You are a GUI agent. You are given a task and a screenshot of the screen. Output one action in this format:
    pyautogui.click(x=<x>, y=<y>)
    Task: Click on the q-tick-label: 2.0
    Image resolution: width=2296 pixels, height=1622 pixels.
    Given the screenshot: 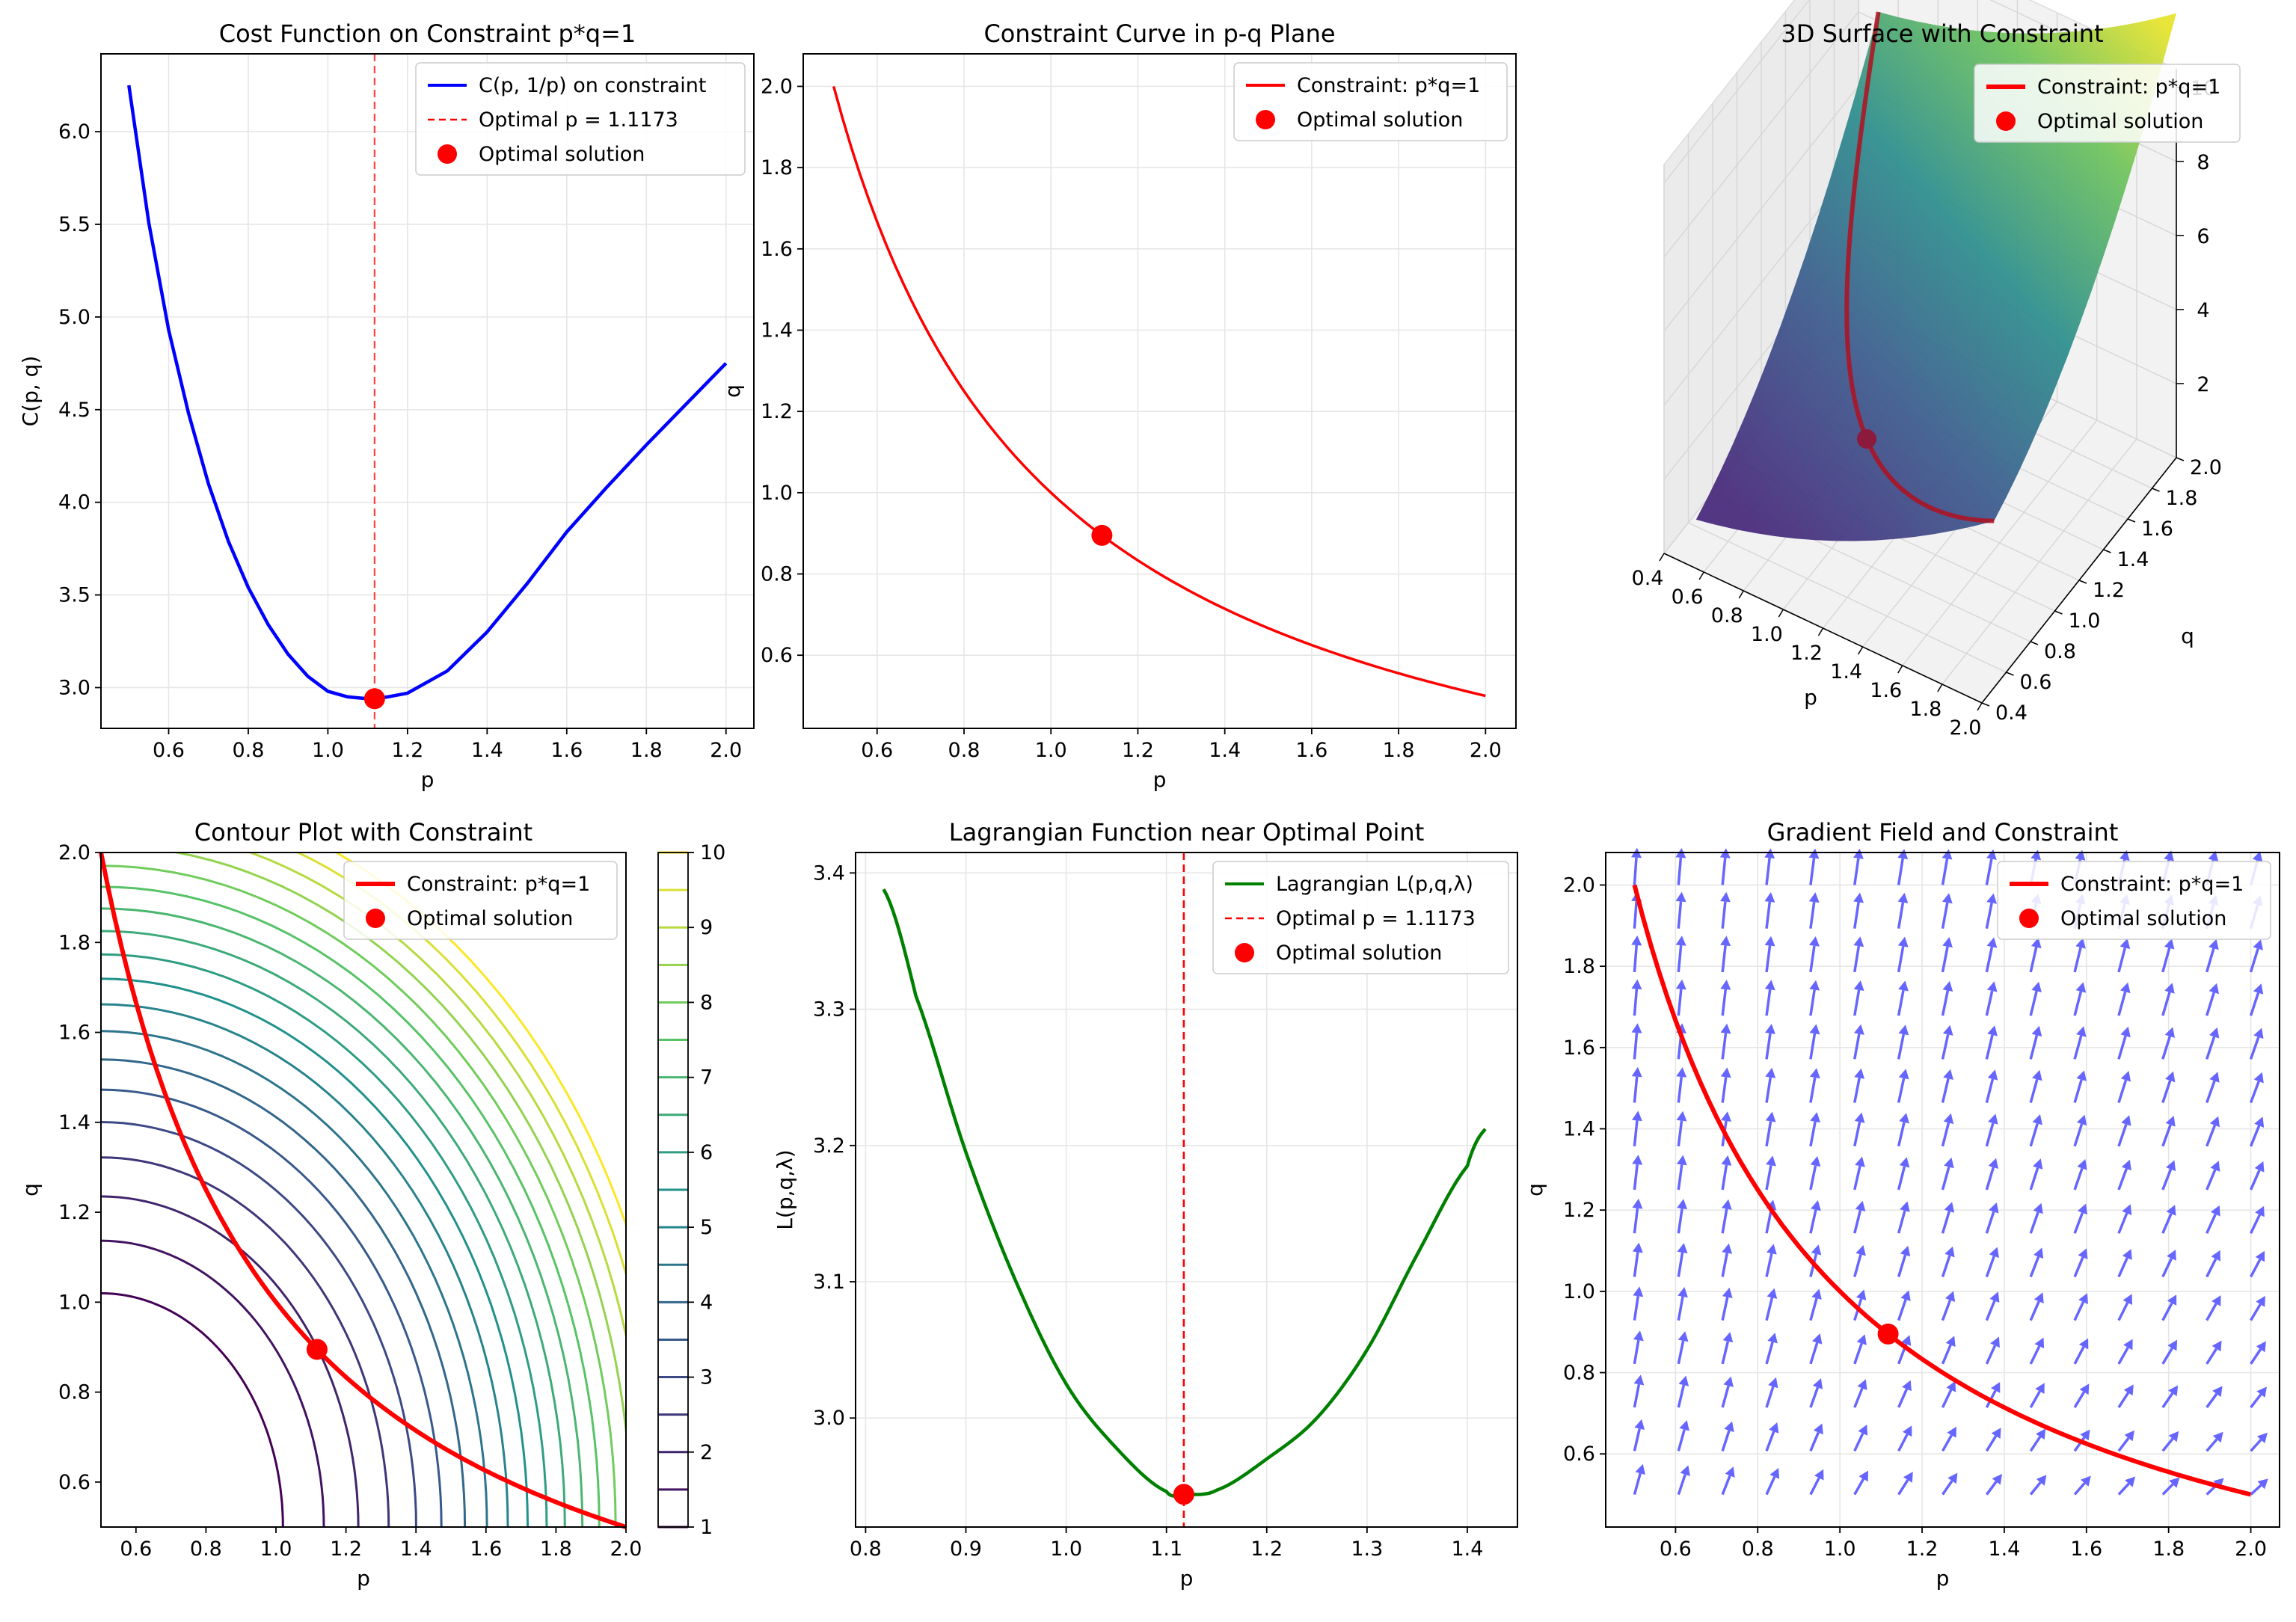 What is the action you would take?
    pyautogui.click(x=2206, y=468)
    